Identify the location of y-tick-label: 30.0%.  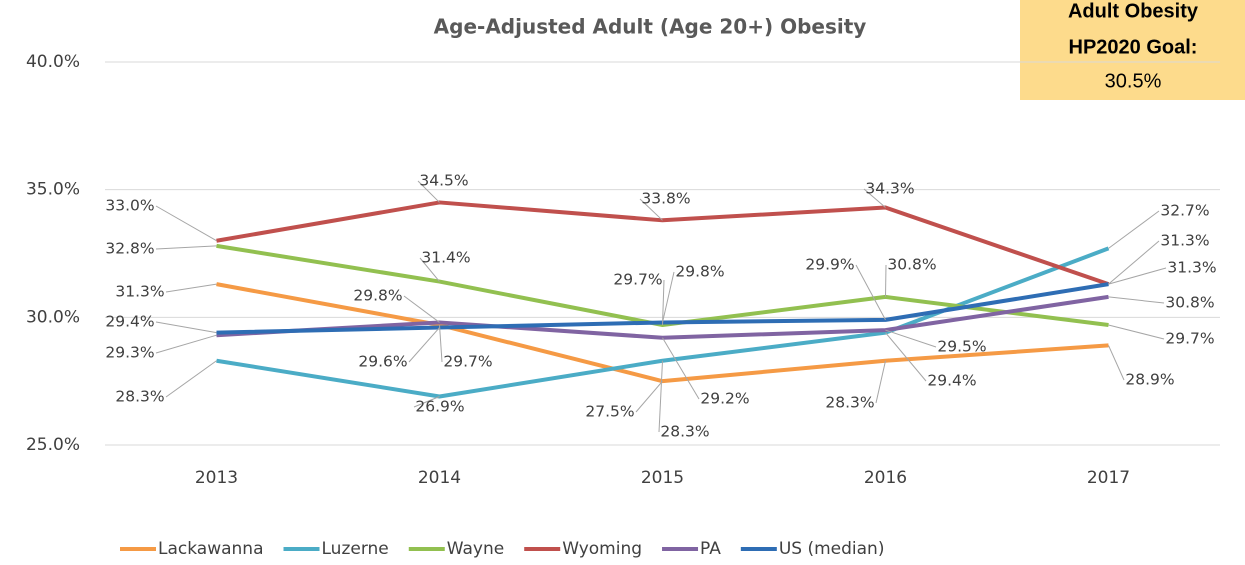
(53, 317).